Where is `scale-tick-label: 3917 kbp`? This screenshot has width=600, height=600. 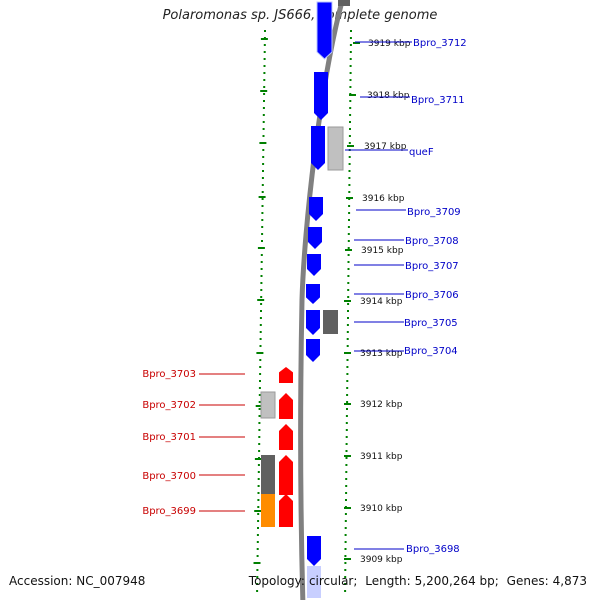 scale-tick-label: 3917 kbp is located at coordinates (385, 147).